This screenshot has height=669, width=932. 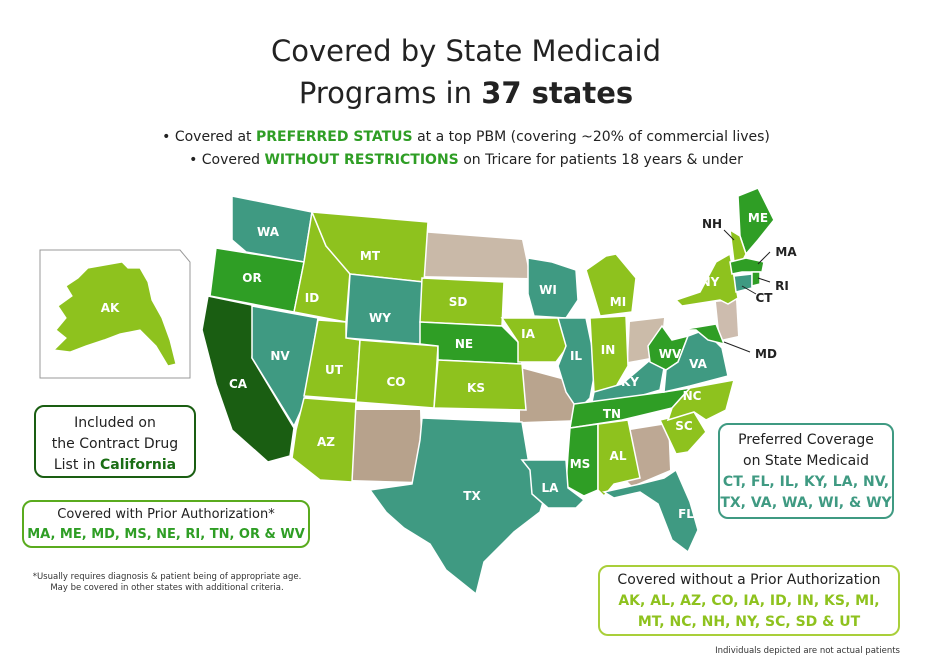 What do you see at coordinates (268, 232) in the screenshot?
I see `label-wa: WA` at bounding box center [268, 232].